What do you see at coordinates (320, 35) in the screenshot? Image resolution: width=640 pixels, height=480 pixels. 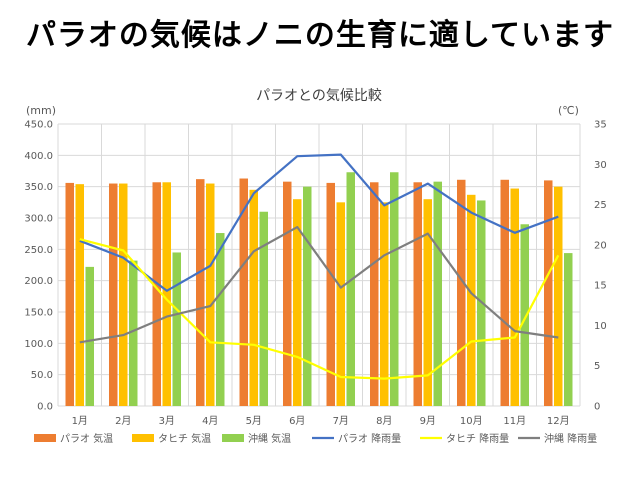 I see `slide-headline: パラオの気候はノニの生育に適しています` at bounding box center [320, 35].